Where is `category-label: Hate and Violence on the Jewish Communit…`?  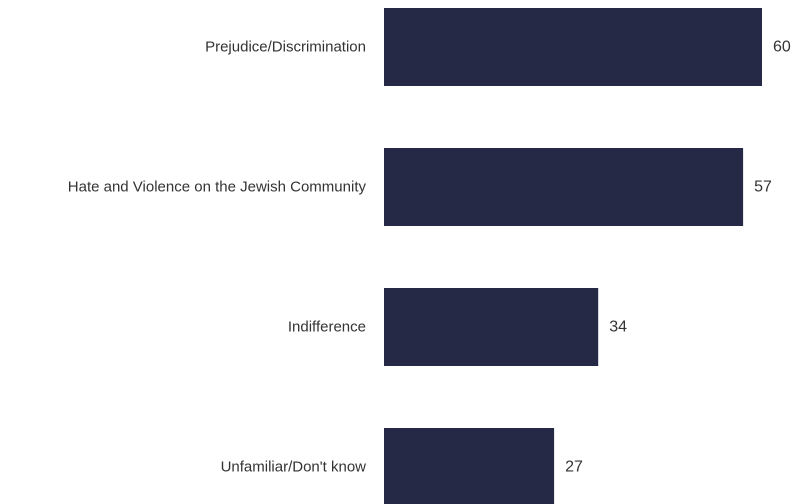 category-label: Hate and Violence on the Jewish Communit… is located at coordinates (217, 187).